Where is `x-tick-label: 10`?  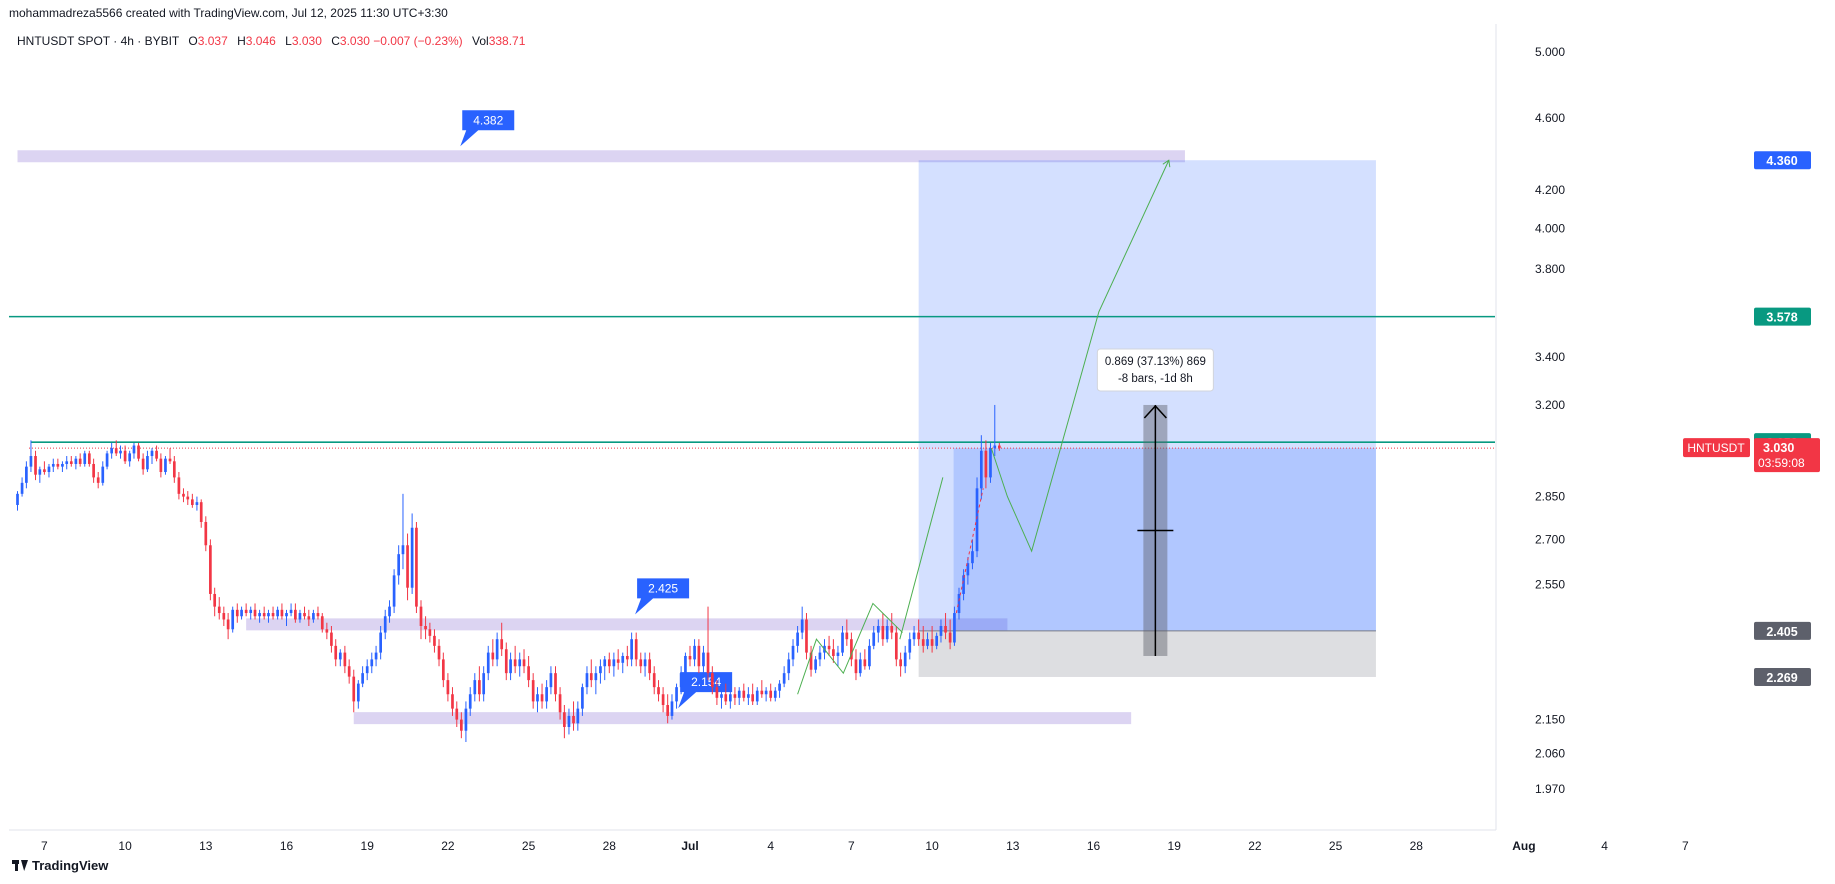 x-tick-label: 10 is located at coordinates (125, 846).